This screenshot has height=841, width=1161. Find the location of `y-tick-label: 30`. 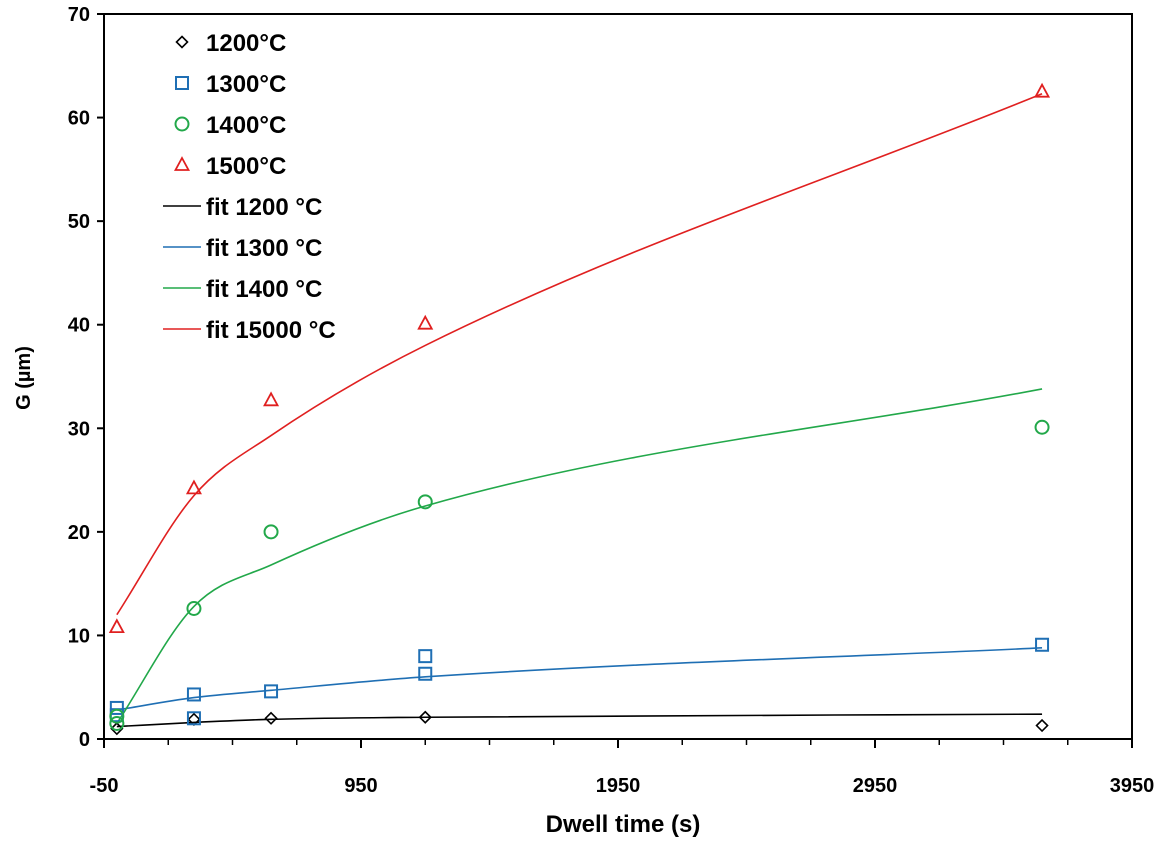

y-tick-label: 30 is located at coordinates (79, 429).